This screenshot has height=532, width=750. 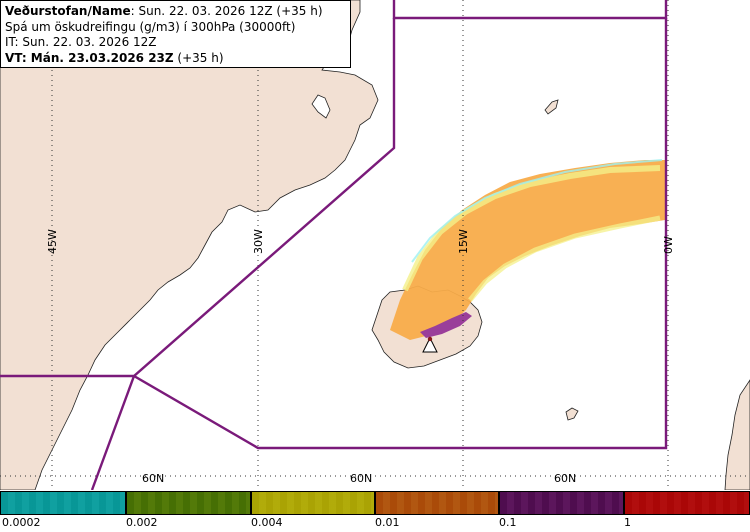 What do you see at coordinates (446, 325) in the screenshot?
I see `ash-plume-purple` at bounding box center [446, 325].